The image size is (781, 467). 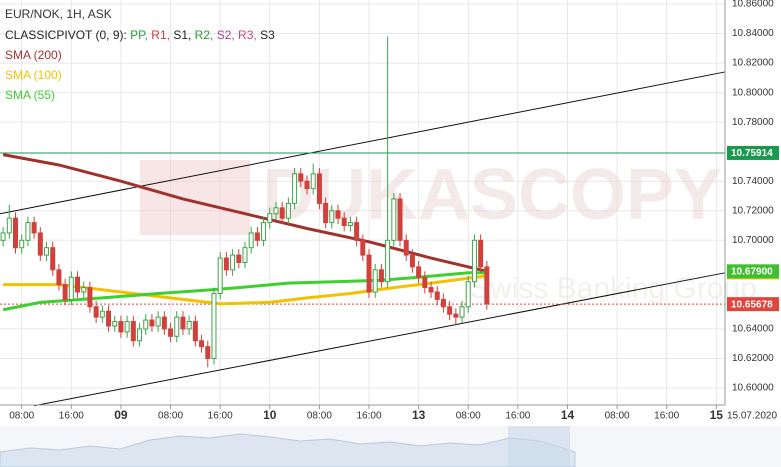 I want to click on indicator-part: CLASSICPIVOT (0, 9):, so click(x=67, y=35).